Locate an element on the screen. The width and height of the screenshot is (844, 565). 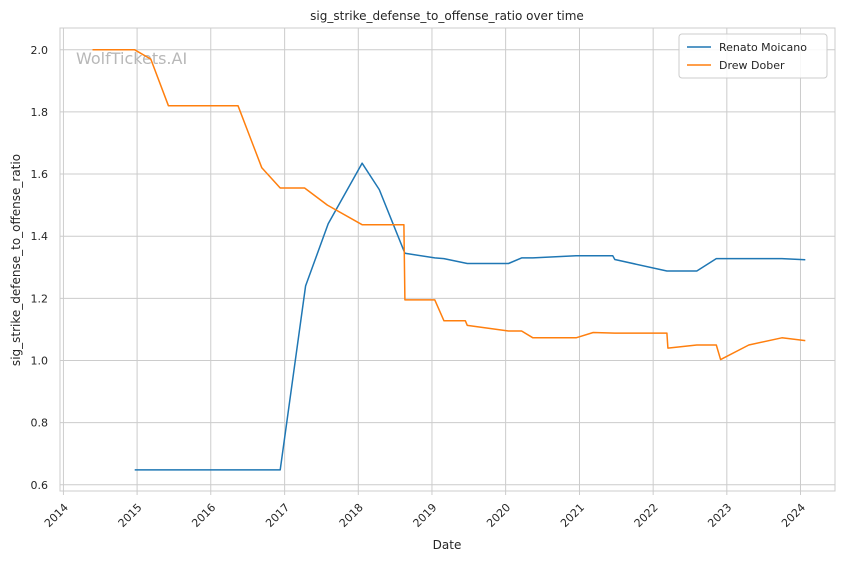
legend-box is located at coordinates (753, 56).